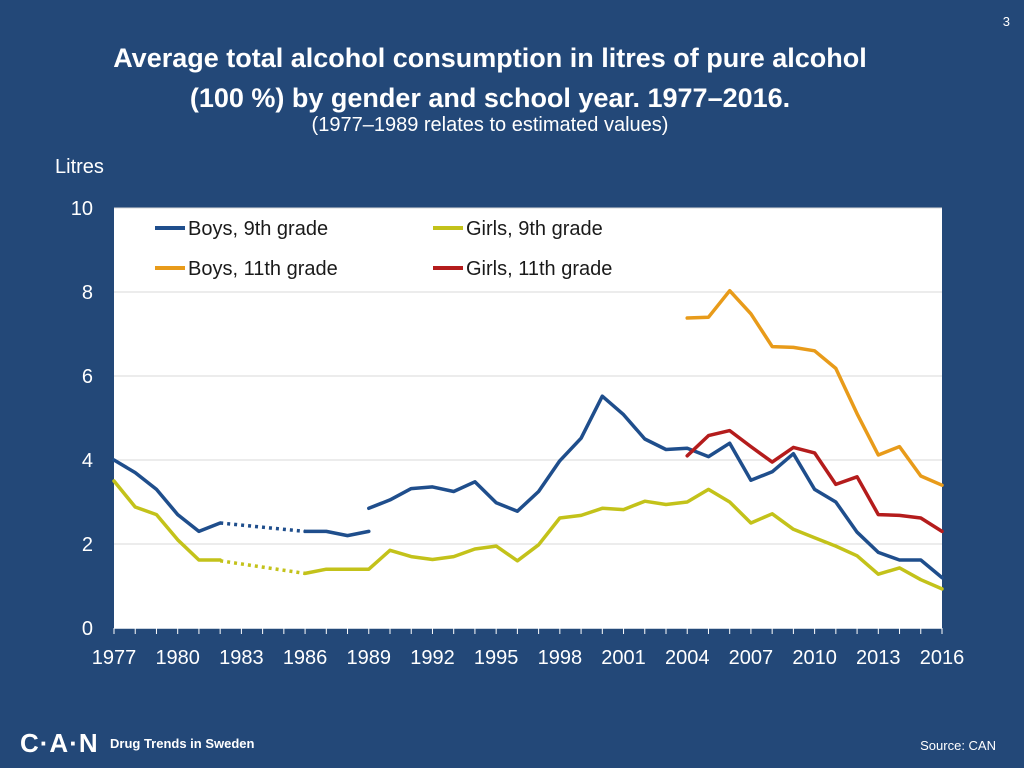 The height and width of the screenshot is (768, 1024). What do you see at coordinates (623, 658) in the screenshot?
I see `x-tick-label: 2001` at bounding box center [623, 658].